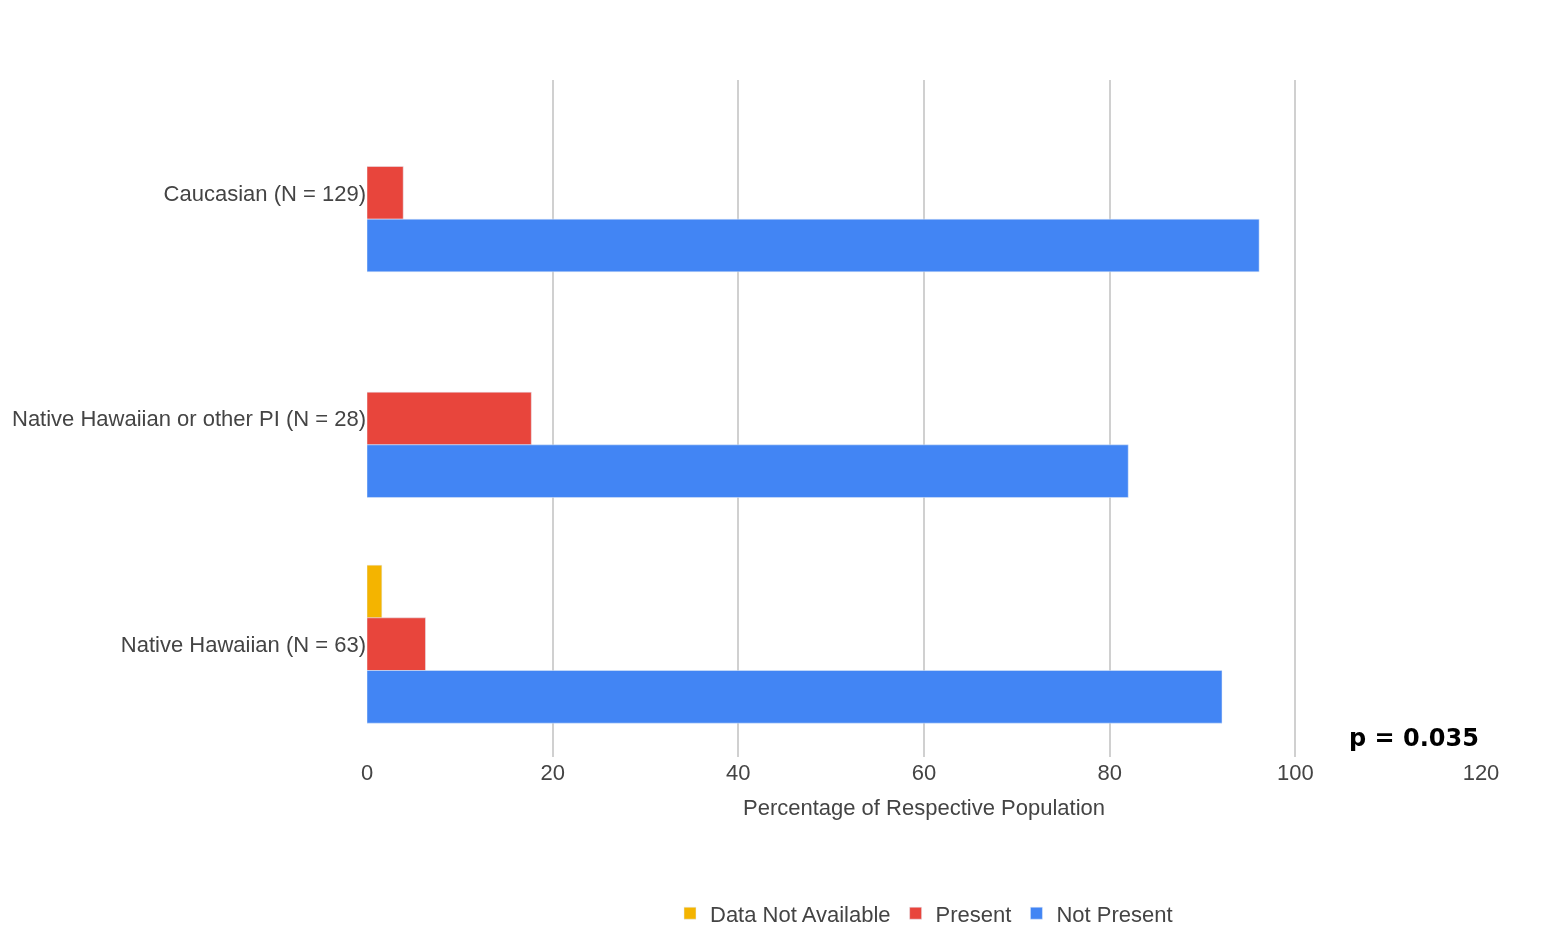 The image size is (1541, 947). What do you see at coordinates (1114, 914) in the screenshot?
I see `legend-label: Not Present` at bounding box center [1114, 914].